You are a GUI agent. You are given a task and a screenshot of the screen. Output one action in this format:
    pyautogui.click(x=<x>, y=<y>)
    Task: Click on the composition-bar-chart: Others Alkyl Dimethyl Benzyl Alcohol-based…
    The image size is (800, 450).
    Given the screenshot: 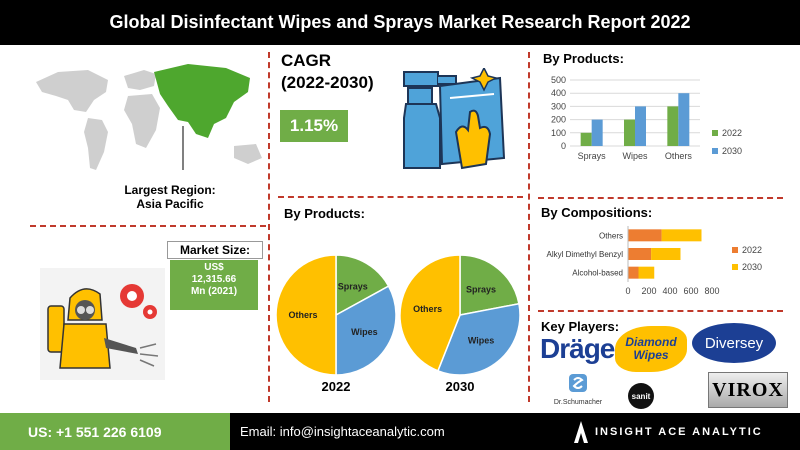 What is the action you would take?
    pyautogui.click(x=654, y=261)
    